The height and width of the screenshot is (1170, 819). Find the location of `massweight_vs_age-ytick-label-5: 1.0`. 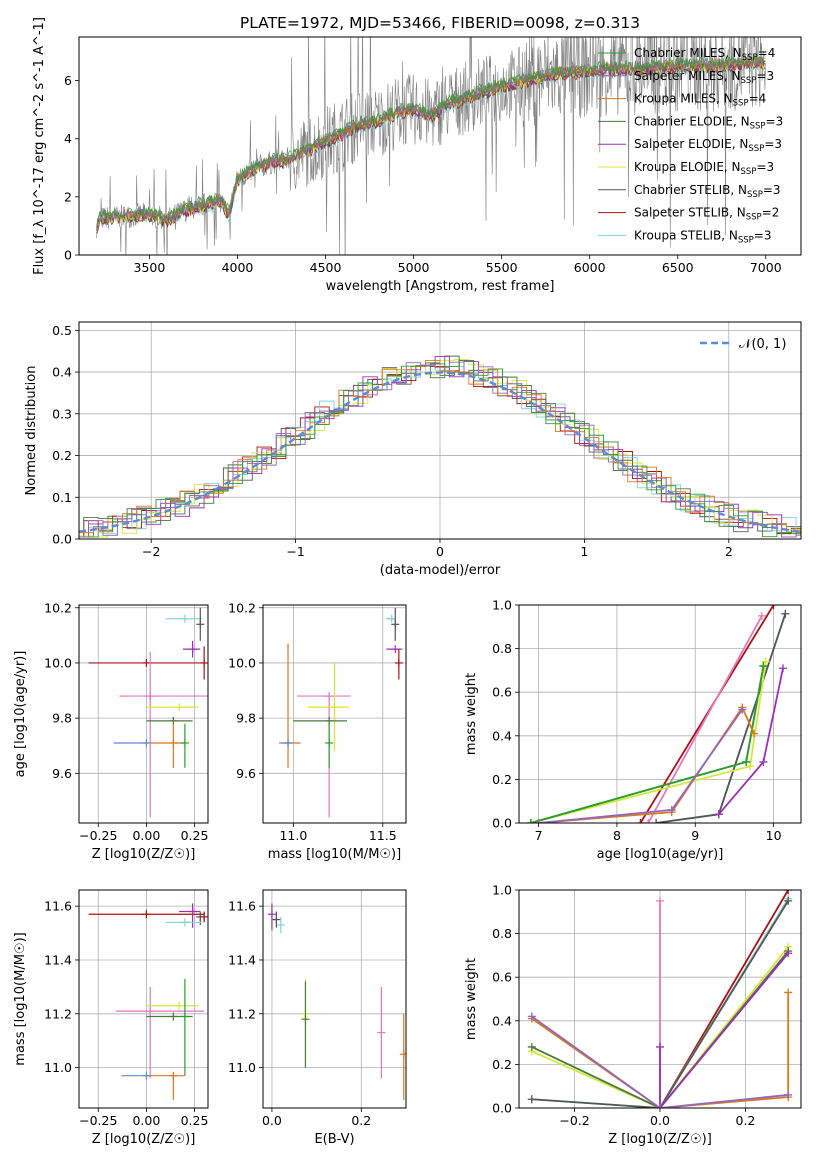

massweight_vs_age-ytick-label-5: 1.0 is located at coordinates (502, 605).